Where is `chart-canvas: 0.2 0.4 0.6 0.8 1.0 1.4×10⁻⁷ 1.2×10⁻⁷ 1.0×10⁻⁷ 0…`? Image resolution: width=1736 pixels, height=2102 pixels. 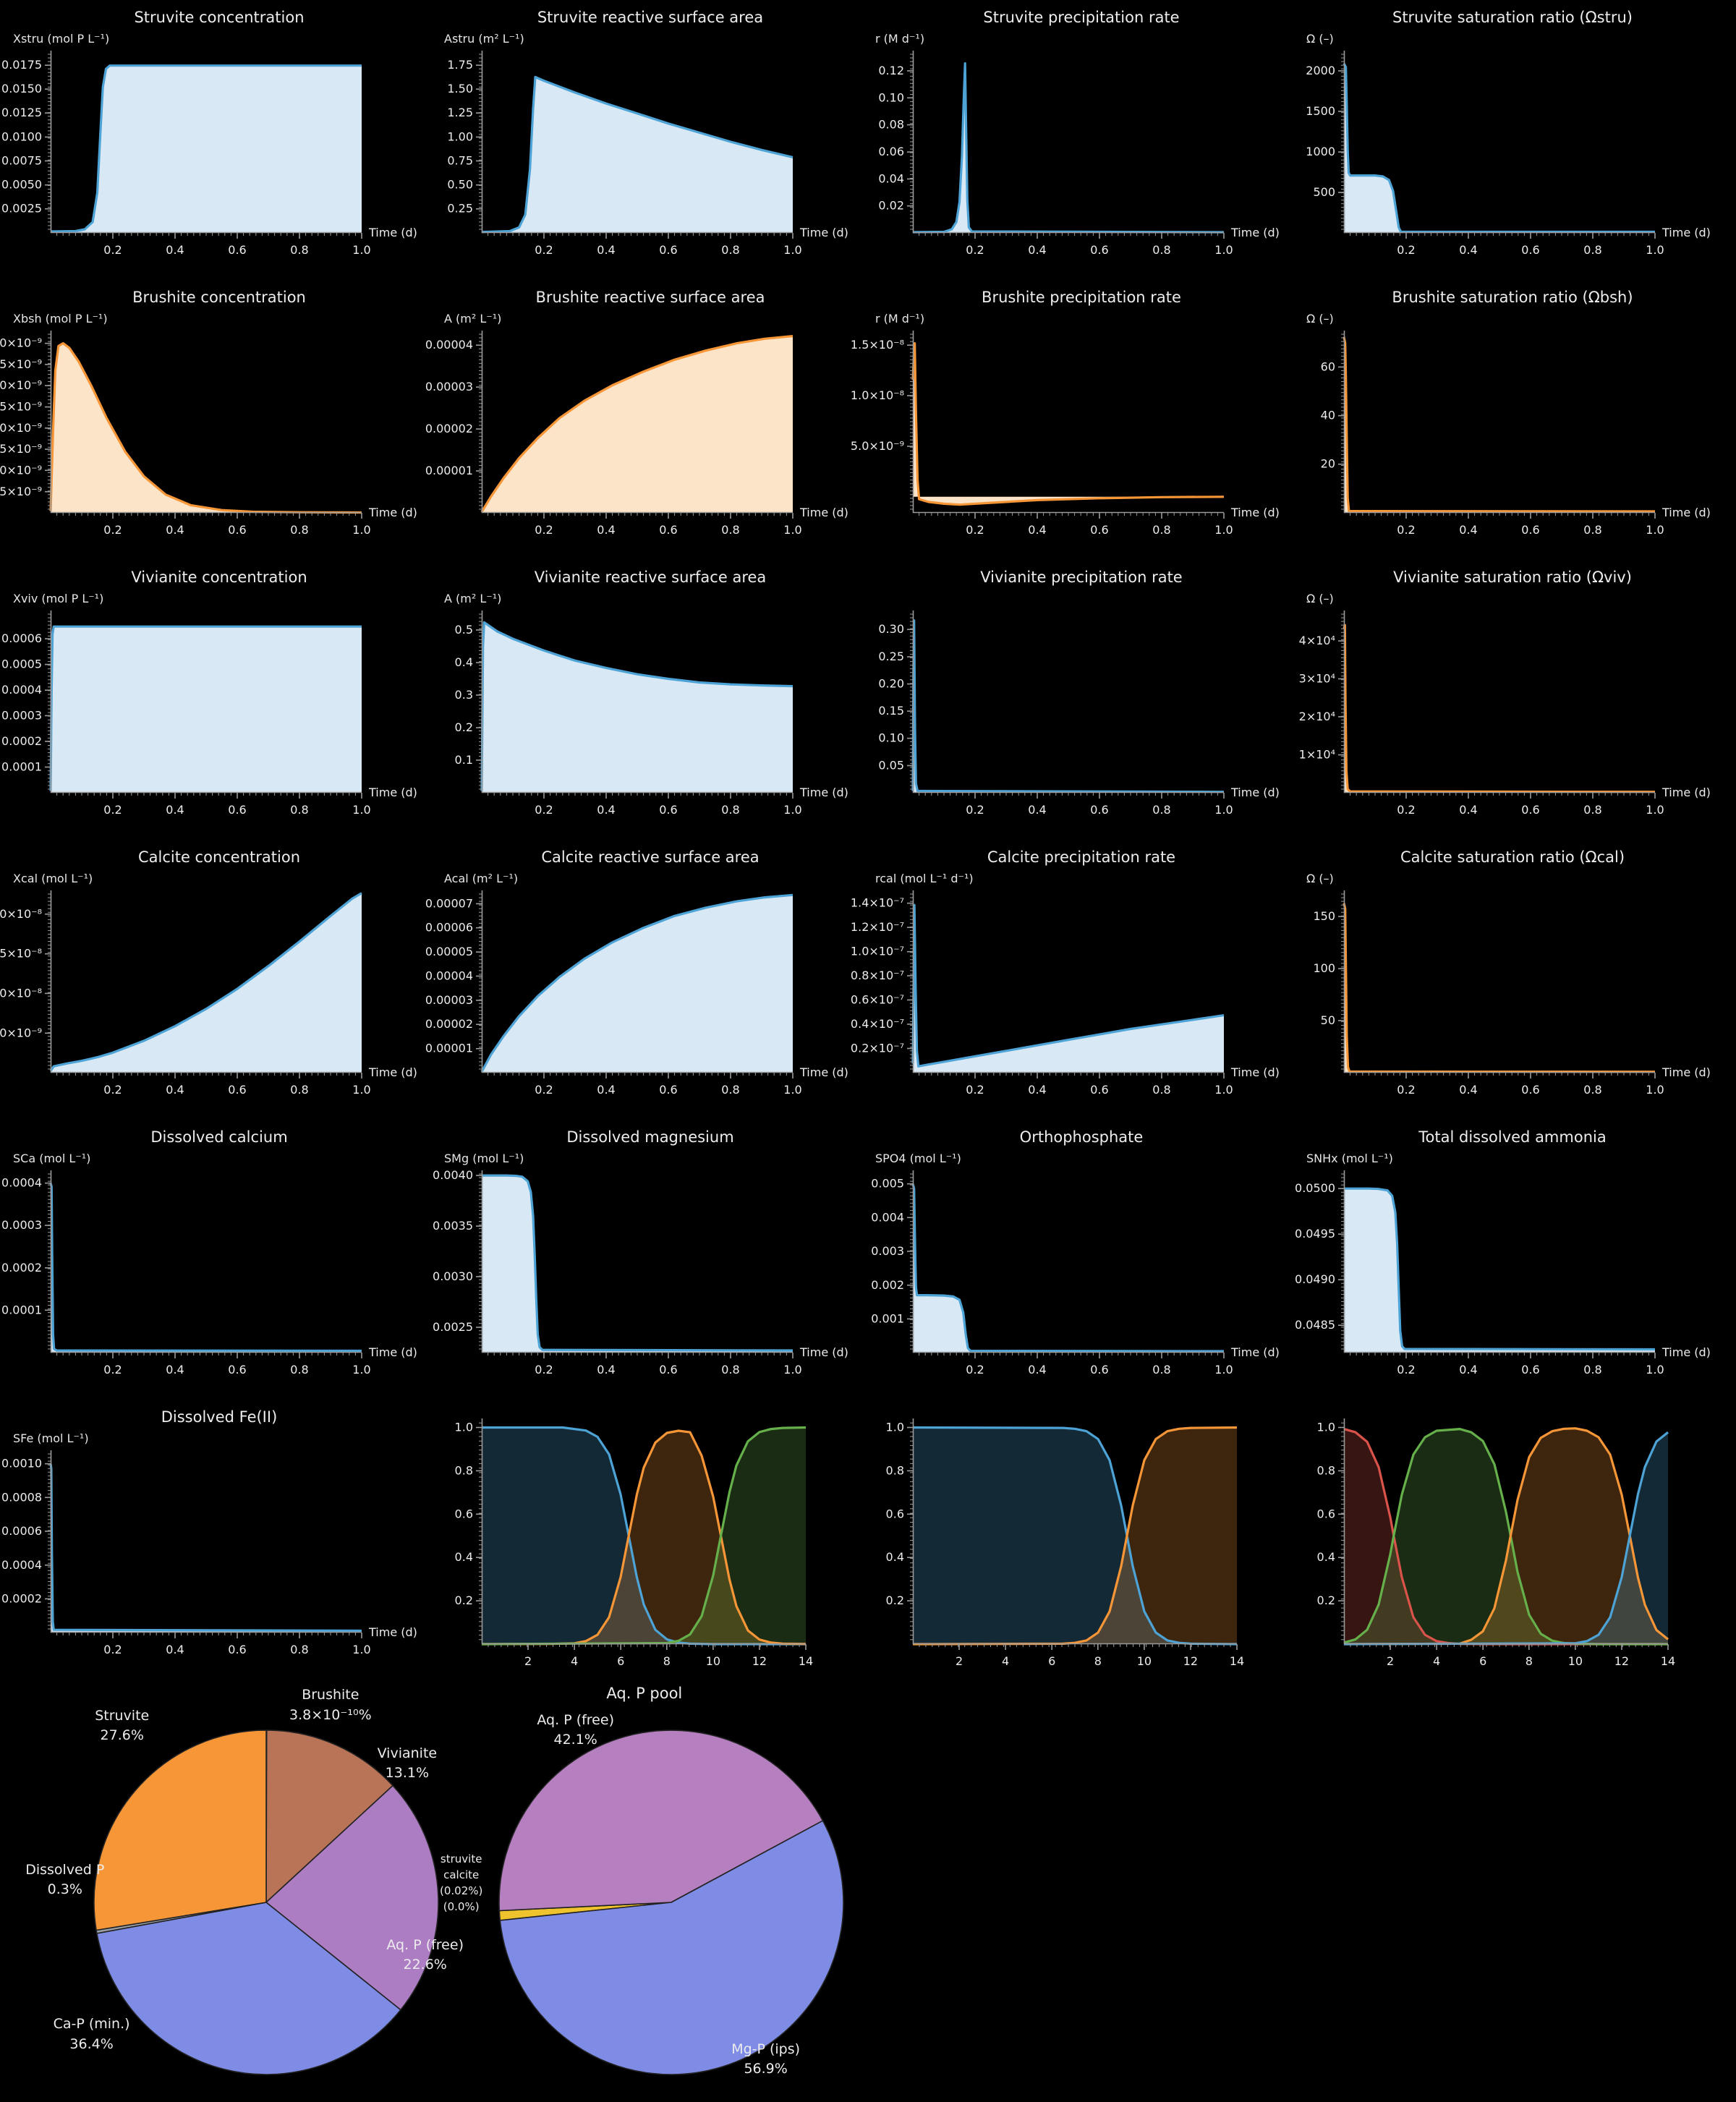 chart-canvas: 0.2 0.4 0.6 0.8 1.0 1.4×10⁻⁷ 1.2×10⁻⁷ 1.0×10⁻⁷ 0… is located at coordinates (1065, 993).